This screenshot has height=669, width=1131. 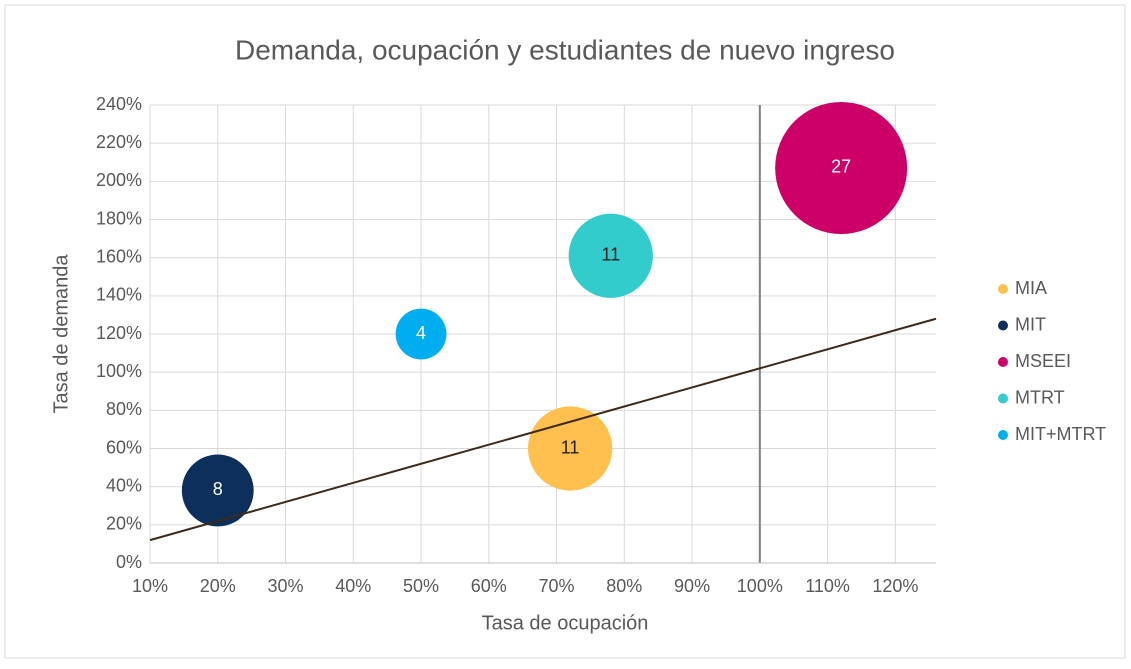 I want to click on x-tick-label: 90%, so click(x=692, y=586).